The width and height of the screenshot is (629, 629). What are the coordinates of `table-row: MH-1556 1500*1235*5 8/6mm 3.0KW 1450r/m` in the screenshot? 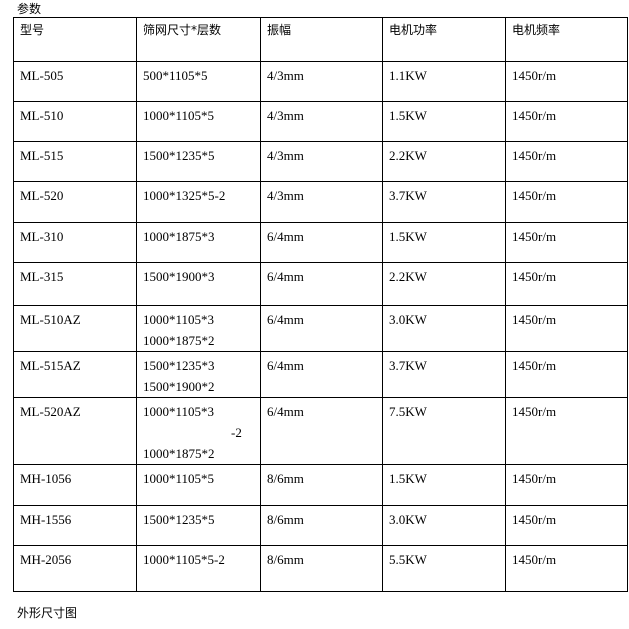 It's located at (320, 525).